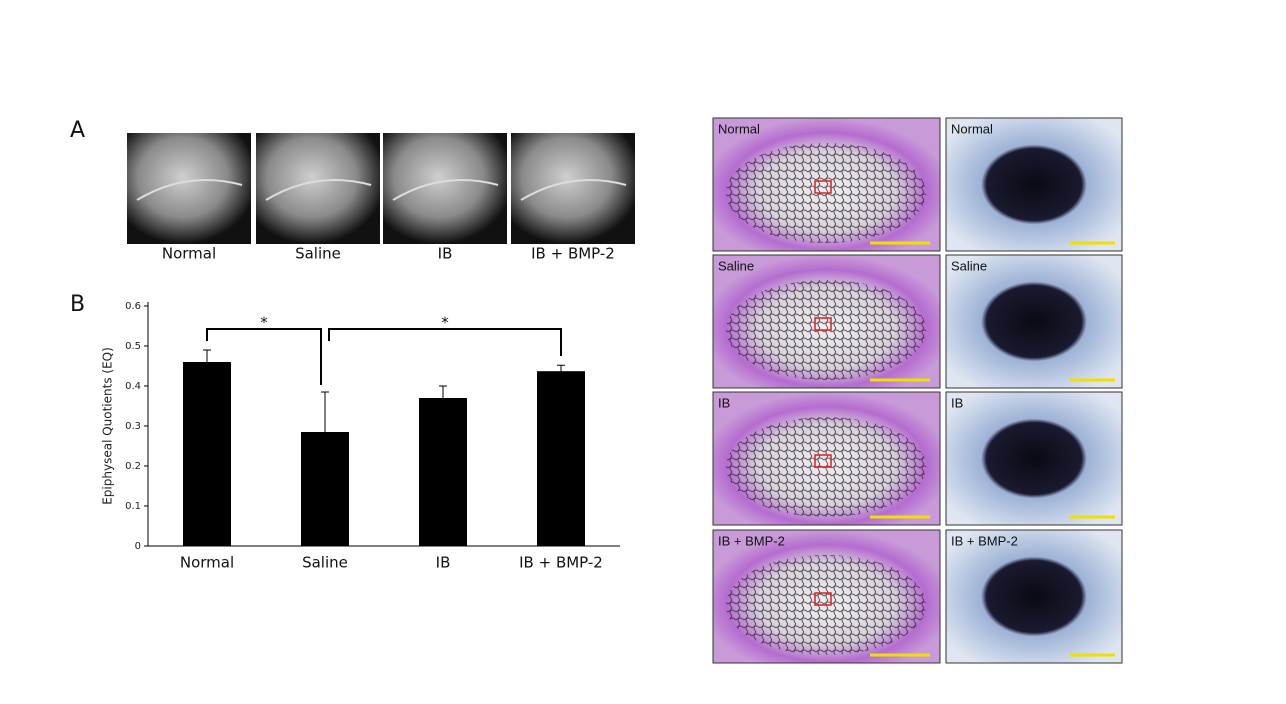 This screenshot has height=704, width=1286. Describe the element at coordinates (325, 563) in the screenshot. I see `x-tick-label: Saline` at that location.